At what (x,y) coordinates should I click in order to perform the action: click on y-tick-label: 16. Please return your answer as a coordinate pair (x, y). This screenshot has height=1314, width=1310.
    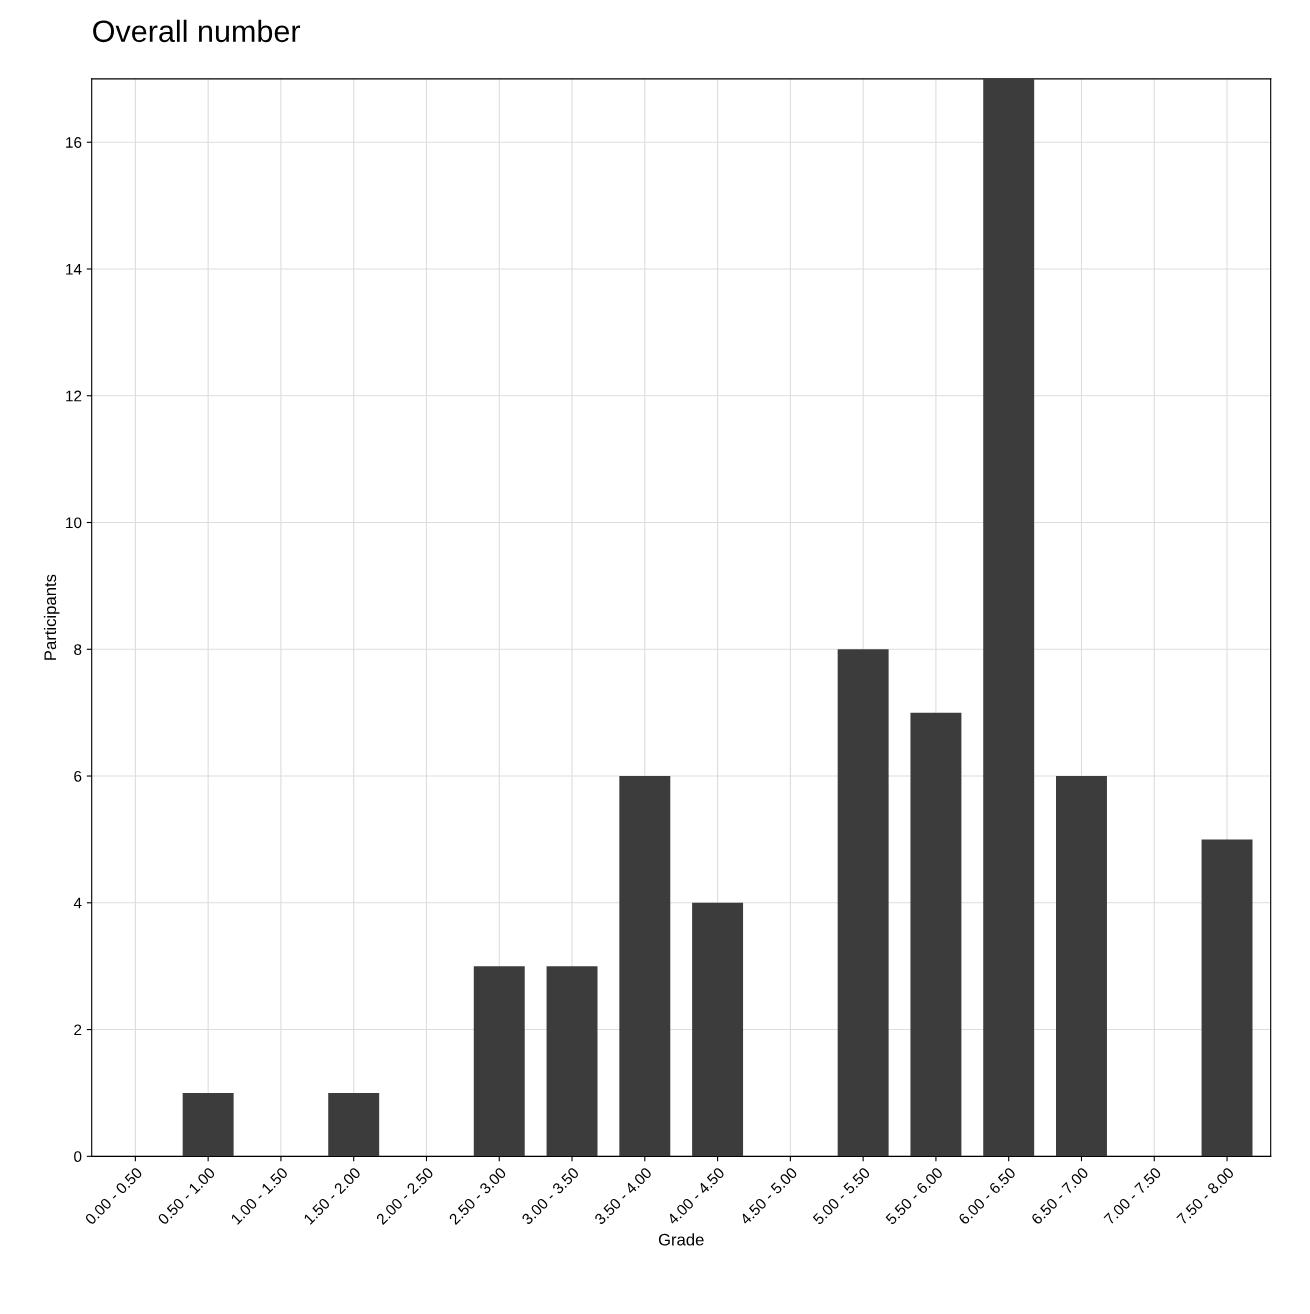
    Looking at the image, I should click on (74, 142).